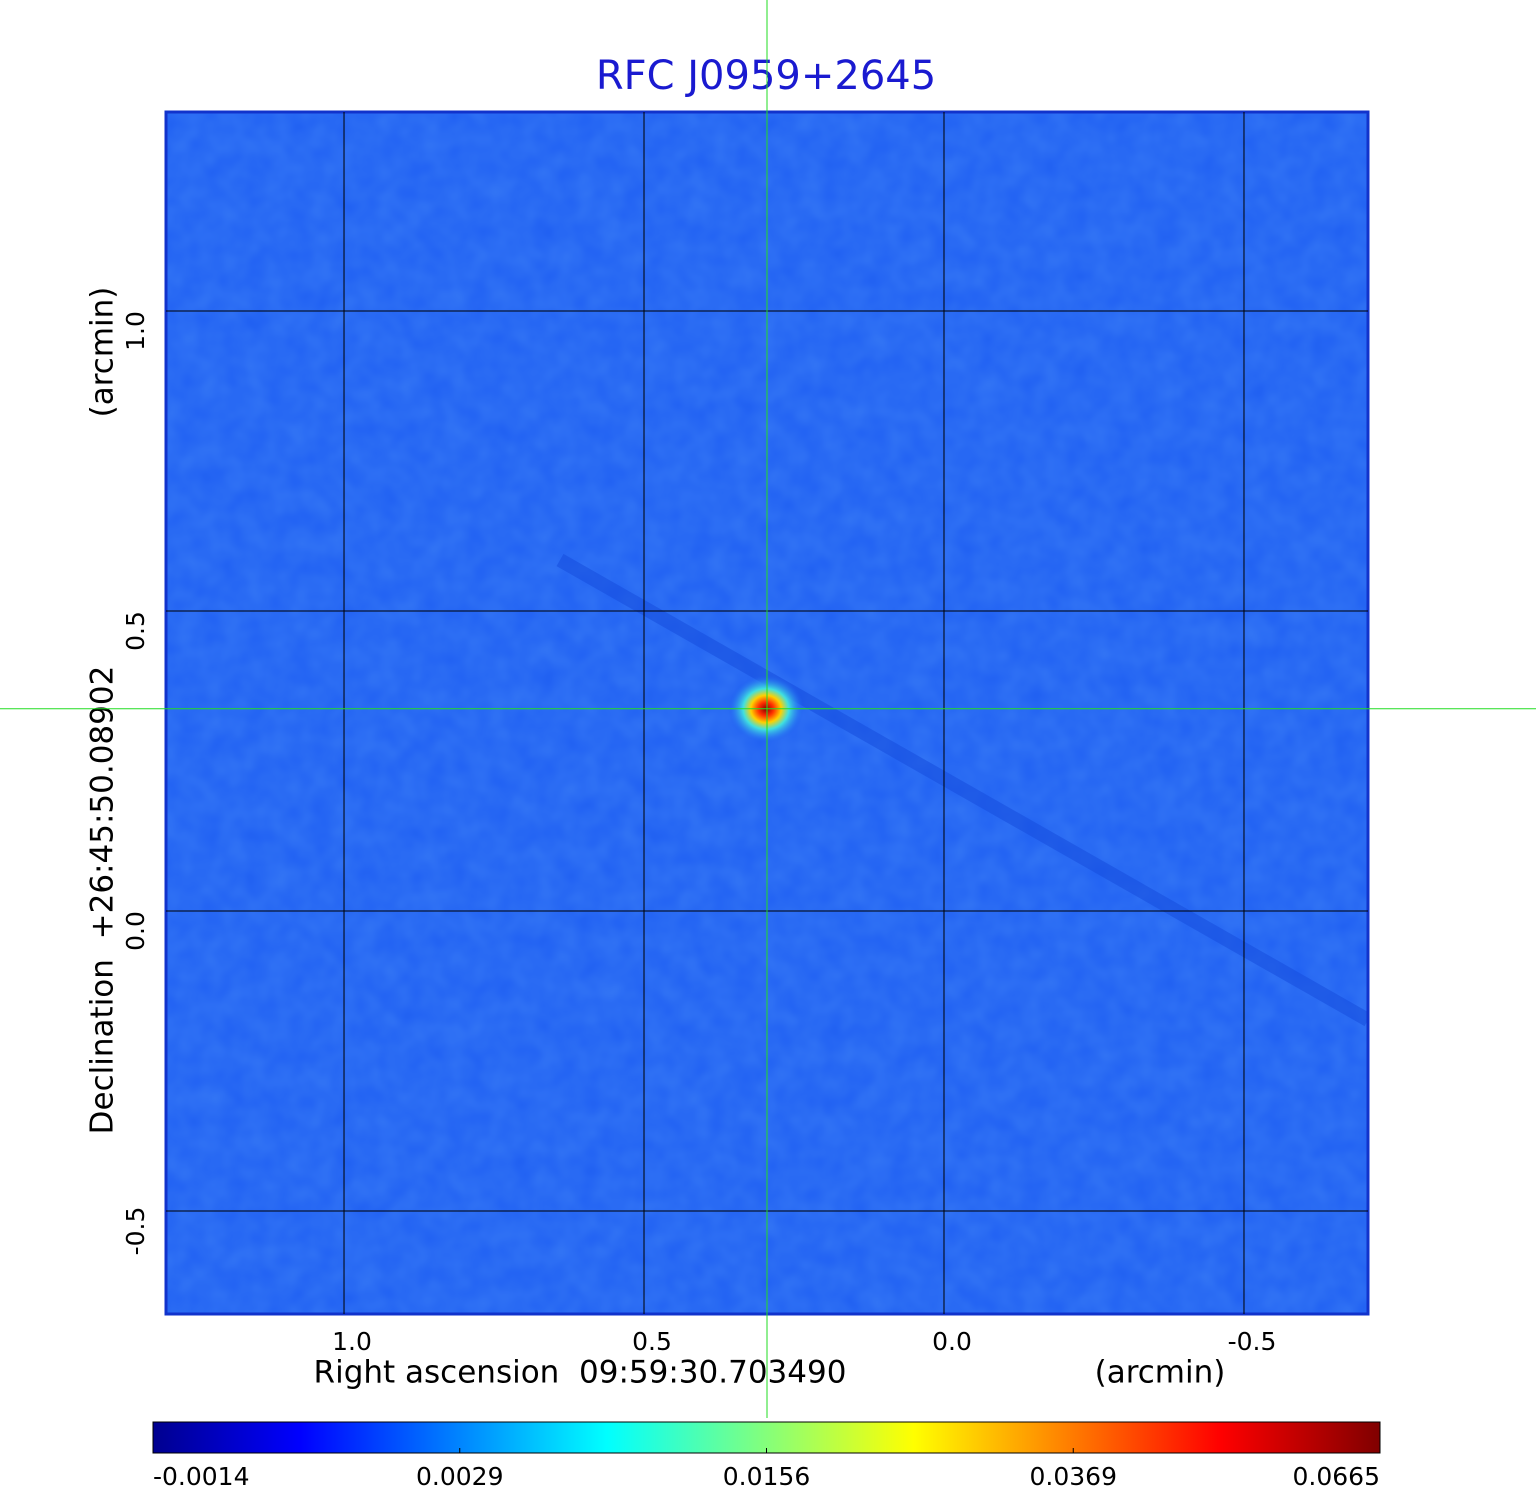 The height and width of the screenshot is (1511, 1536). What do you see at coordinates (135, 1231) in the screenshot?
I see `y-tick-label: -0.5` at bounding box center [135, 1231].